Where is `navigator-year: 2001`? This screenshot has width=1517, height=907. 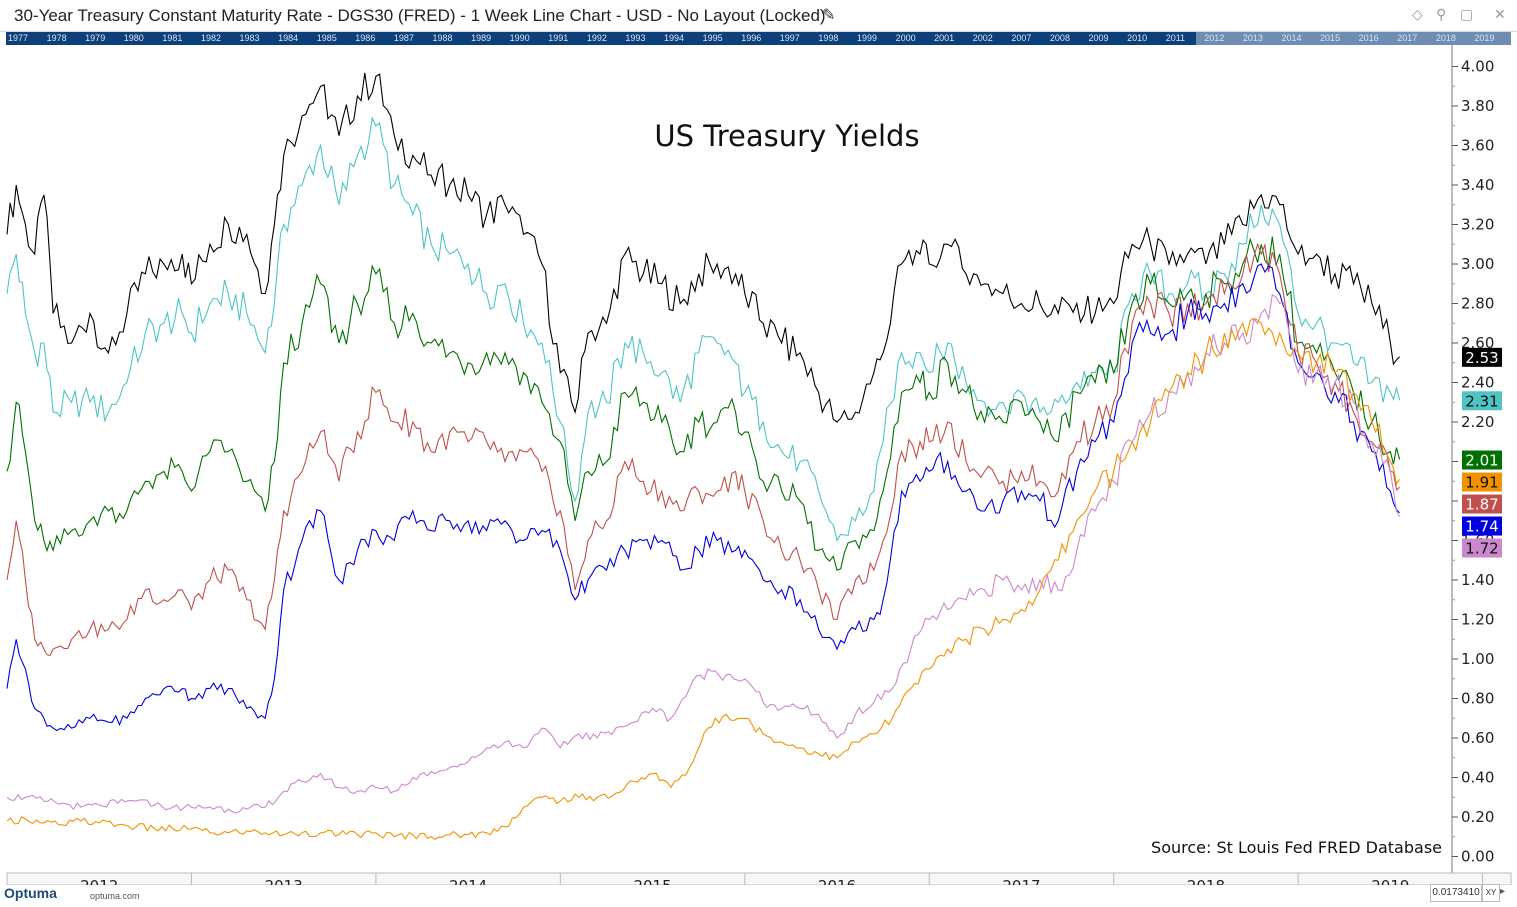 navigator-year: 2001 is located at coordinates (944, 38).